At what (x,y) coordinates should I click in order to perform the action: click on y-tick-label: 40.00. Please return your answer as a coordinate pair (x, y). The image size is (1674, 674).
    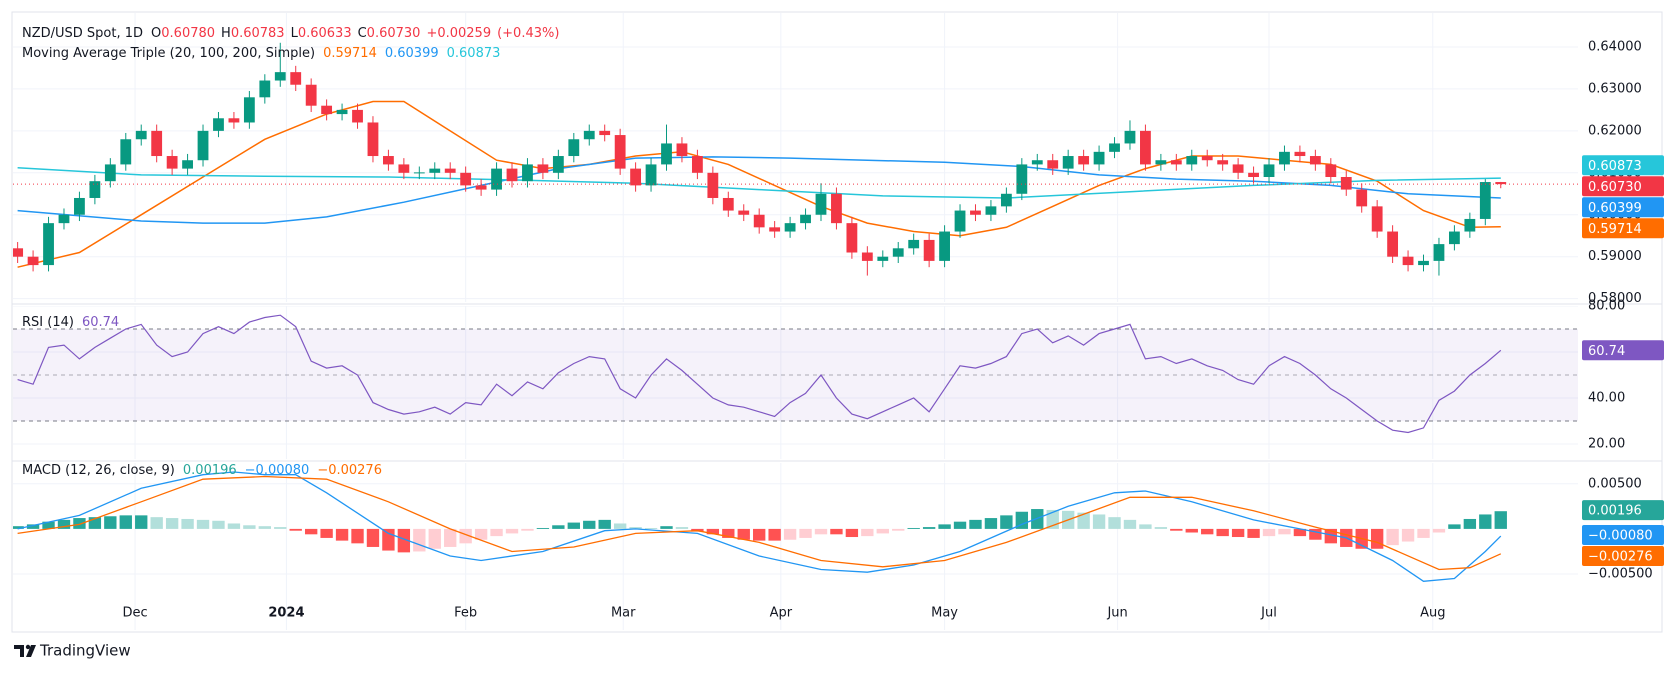
    Looking at the image, I should click on (1606, 398).